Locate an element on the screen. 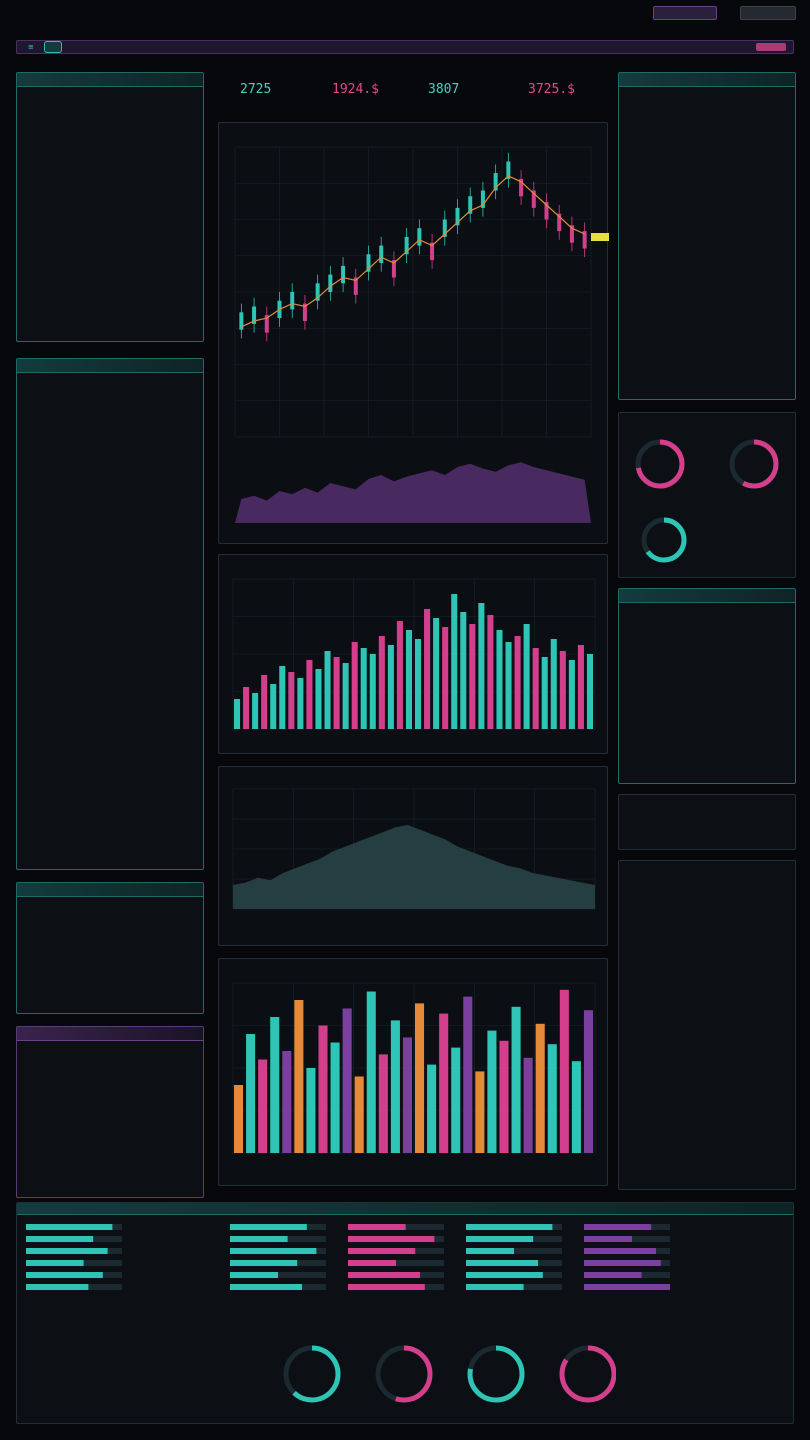 This screenshot has height=1440, width=810. search-toggle is located at coordinates (53, 47).